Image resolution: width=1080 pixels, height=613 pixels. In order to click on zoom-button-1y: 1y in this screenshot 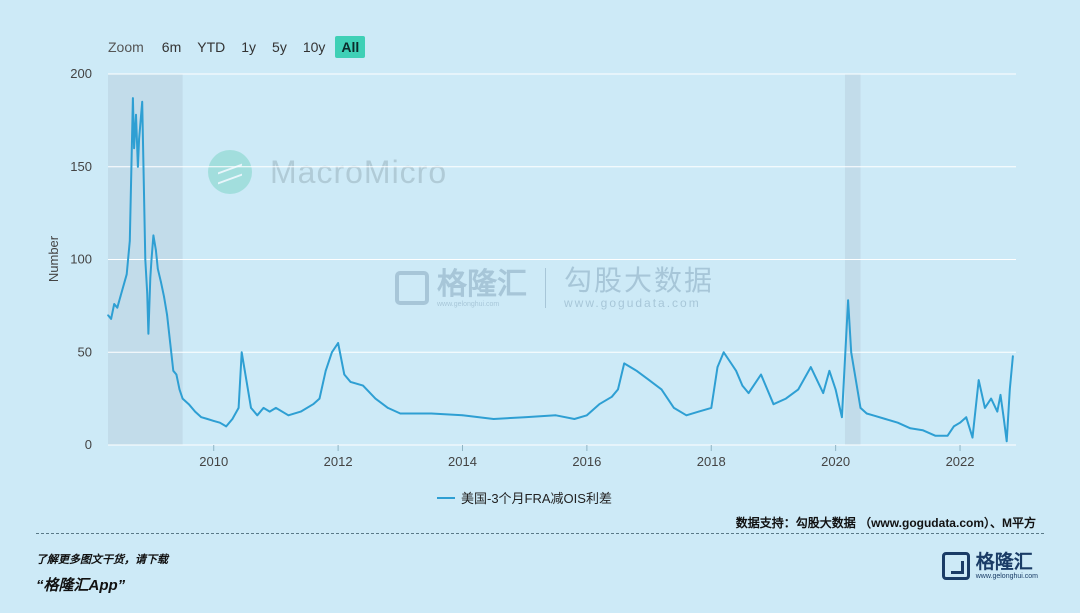, I will do `click(249, 47)`.